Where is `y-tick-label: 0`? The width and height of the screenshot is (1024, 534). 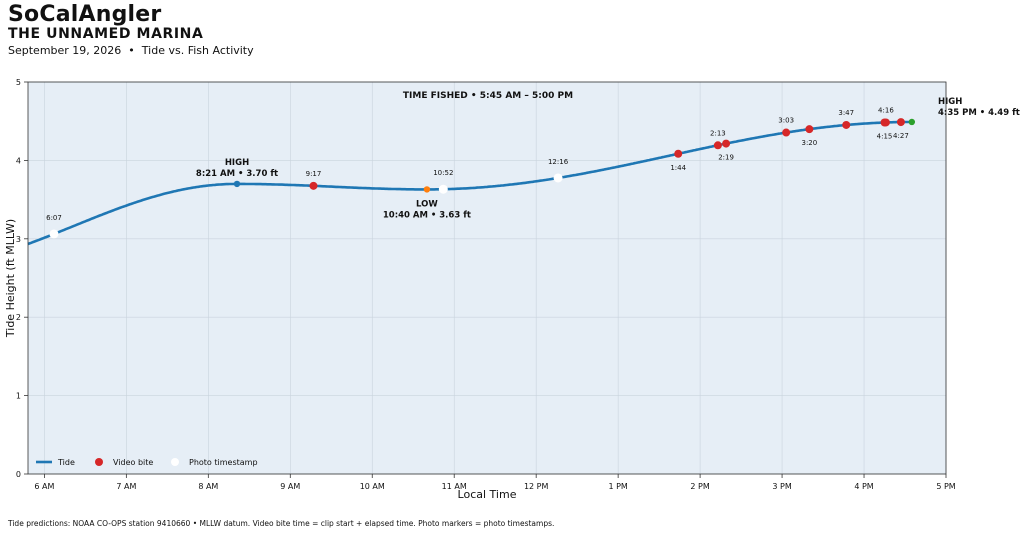
y-tick-label: 0 is located at coordinates (18, 474).